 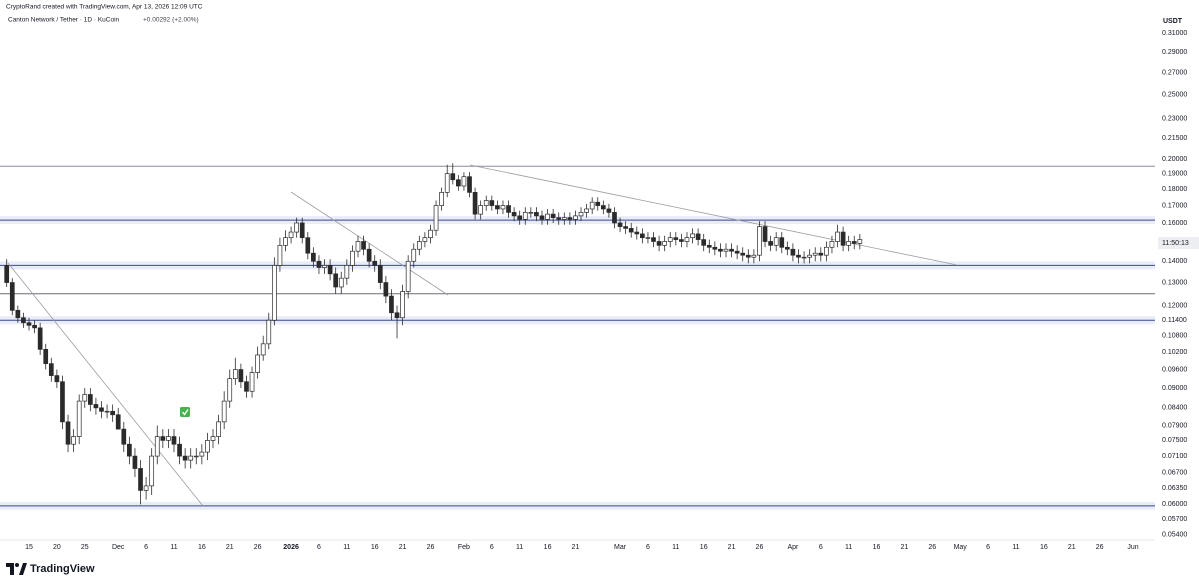 I want to click on y-tick-label: 0.10800, so click(x=1174, y=336).